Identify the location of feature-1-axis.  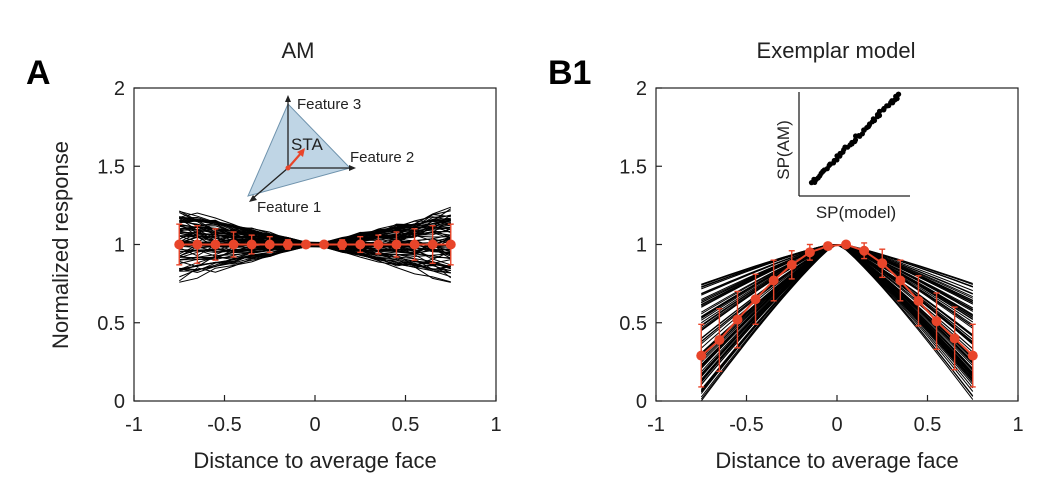
(270, 183).